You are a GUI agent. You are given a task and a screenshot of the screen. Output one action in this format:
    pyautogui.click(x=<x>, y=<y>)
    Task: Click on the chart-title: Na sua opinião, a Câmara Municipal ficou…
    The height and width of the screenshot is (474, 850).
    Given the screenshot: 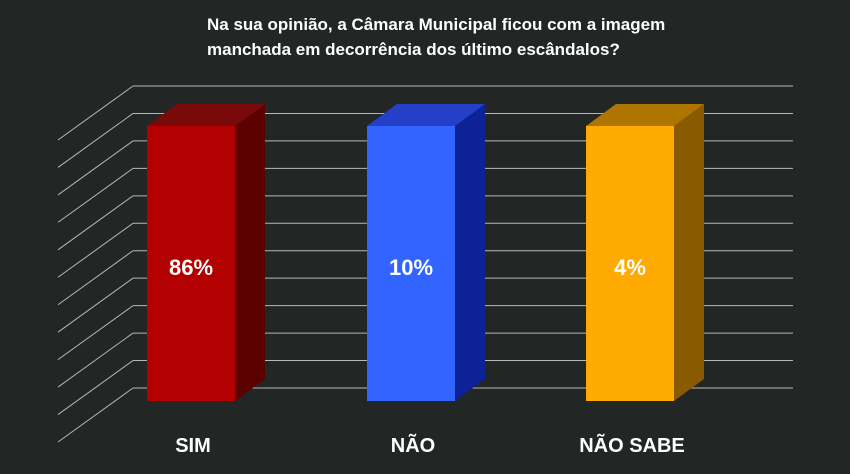 What is the action you would take?
    pyautogui.click(x=467, y=37)
    